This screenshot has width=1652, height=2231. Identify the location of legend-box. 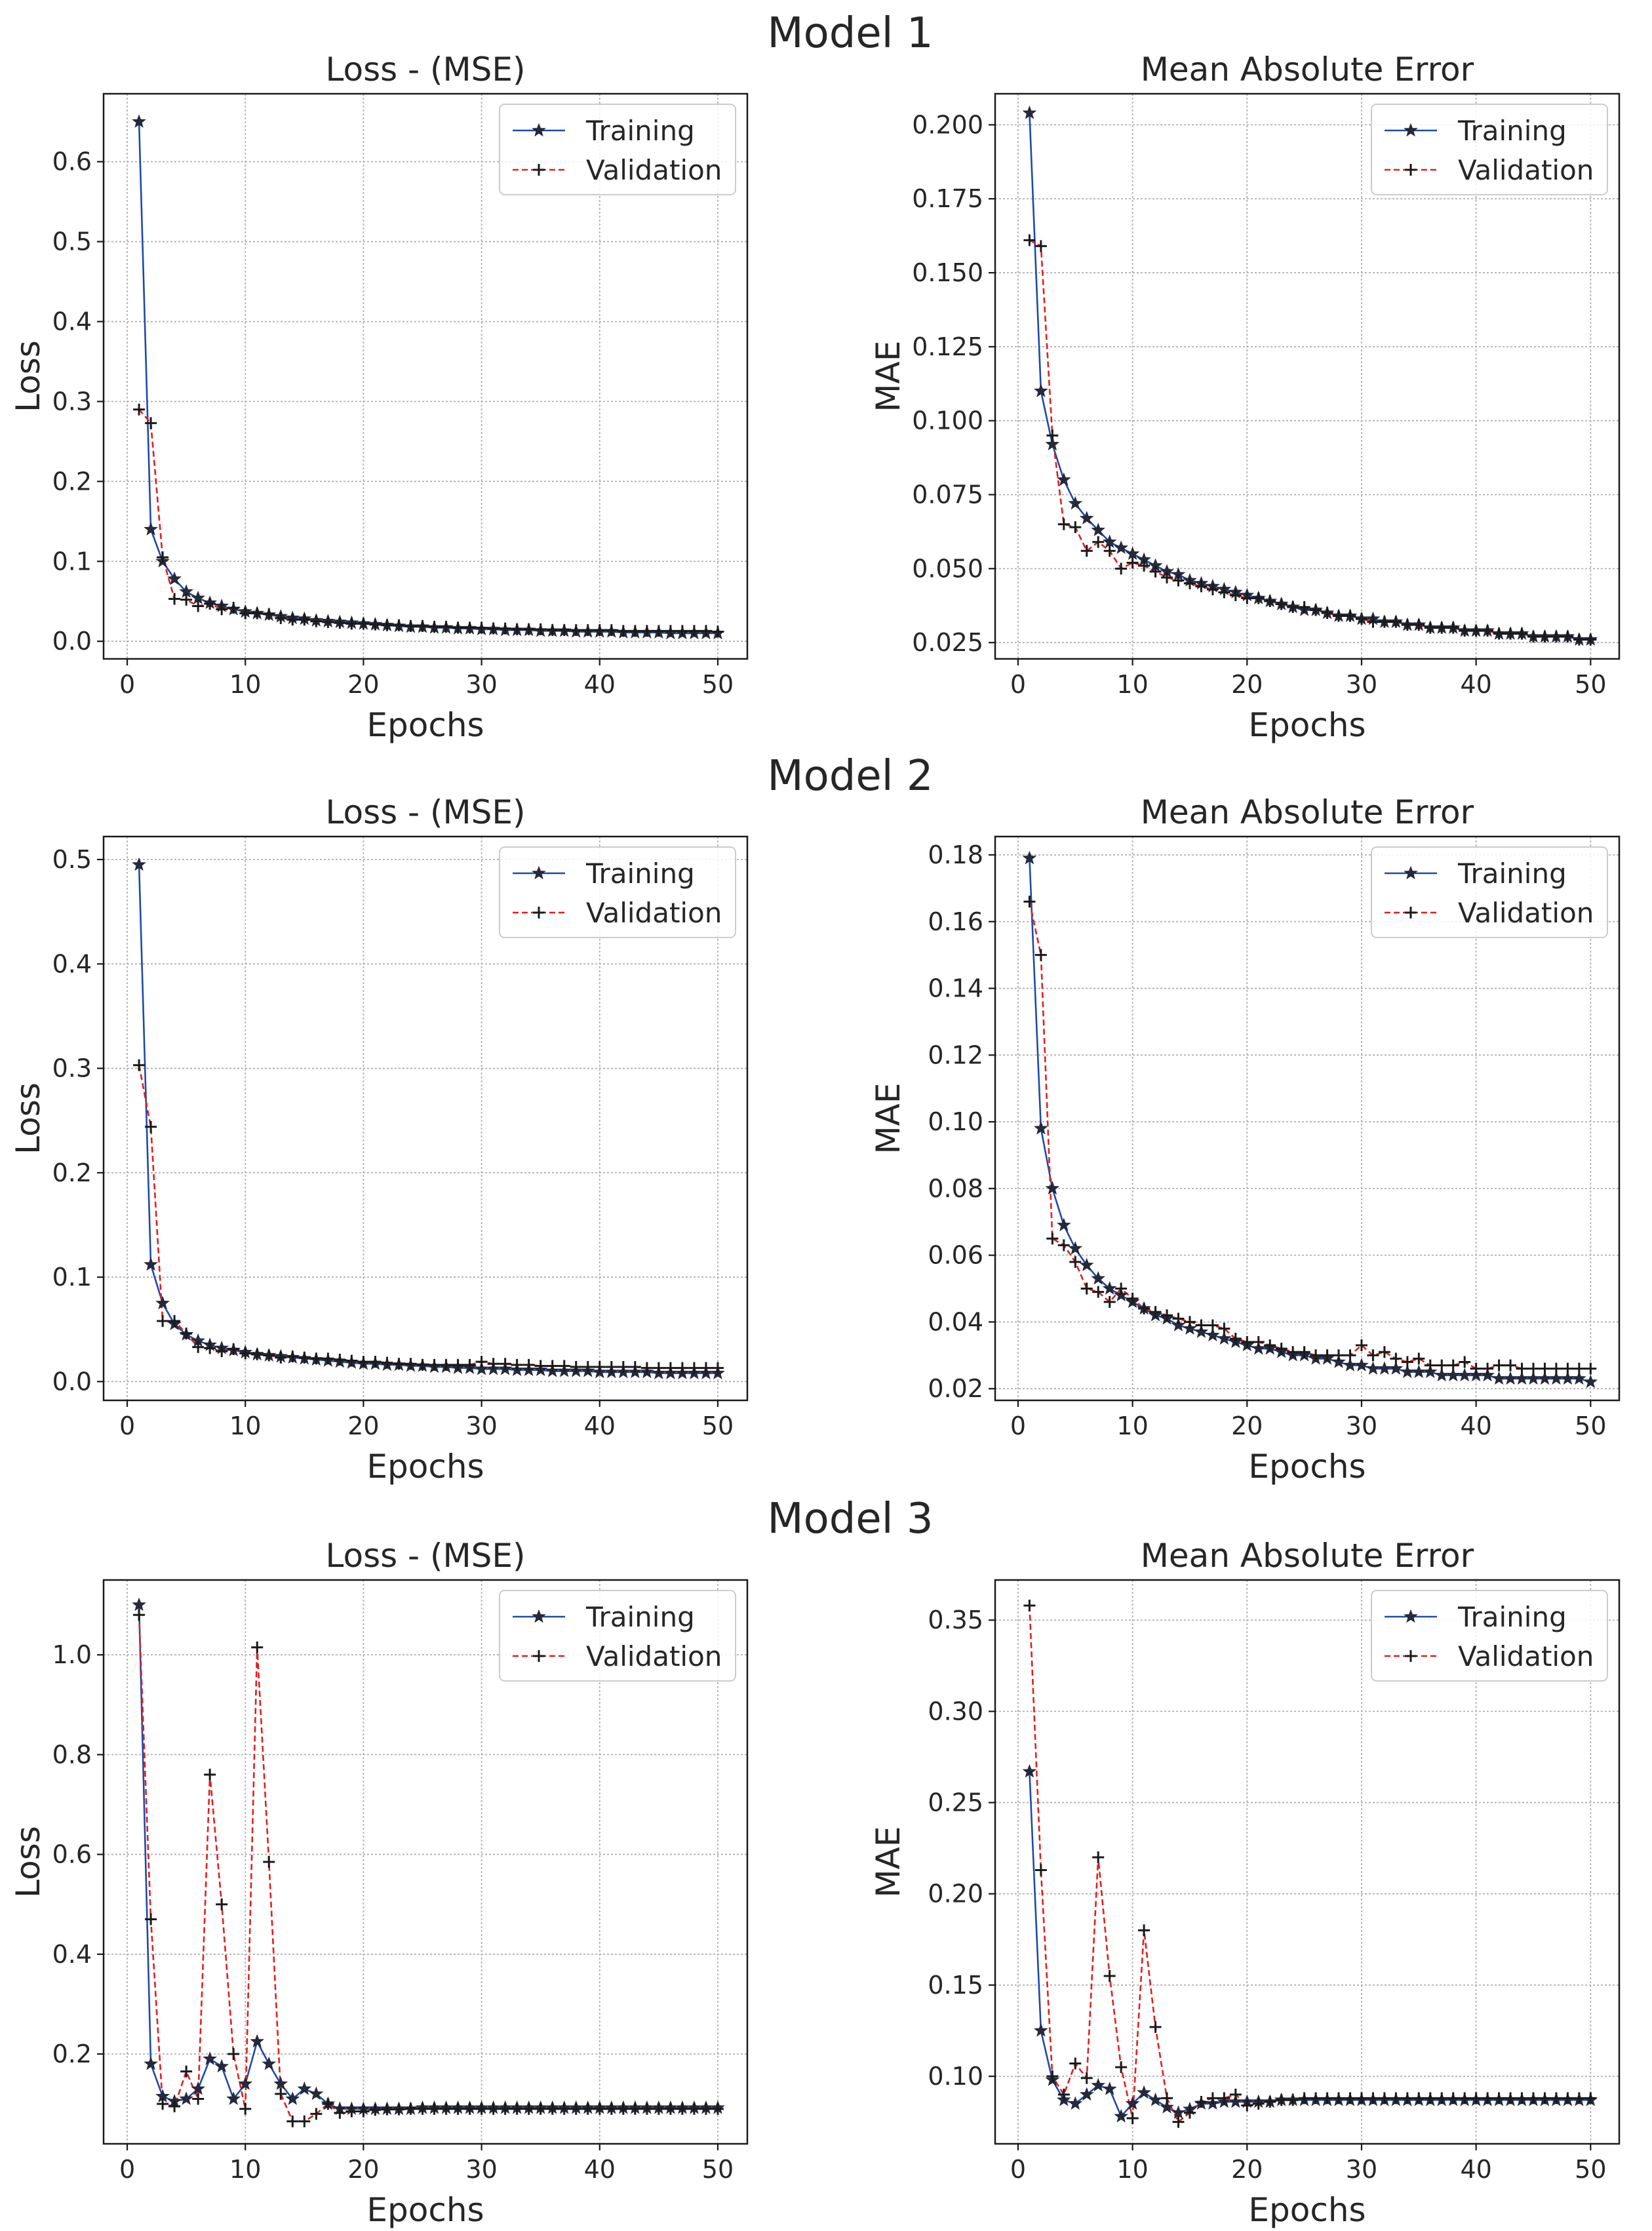
(1489, 1636).